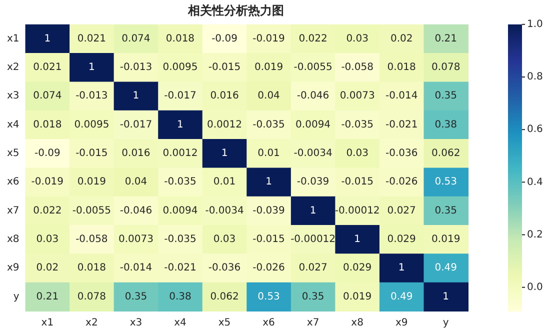  I want to click on y-tick-label: x2, so click(13, 67).